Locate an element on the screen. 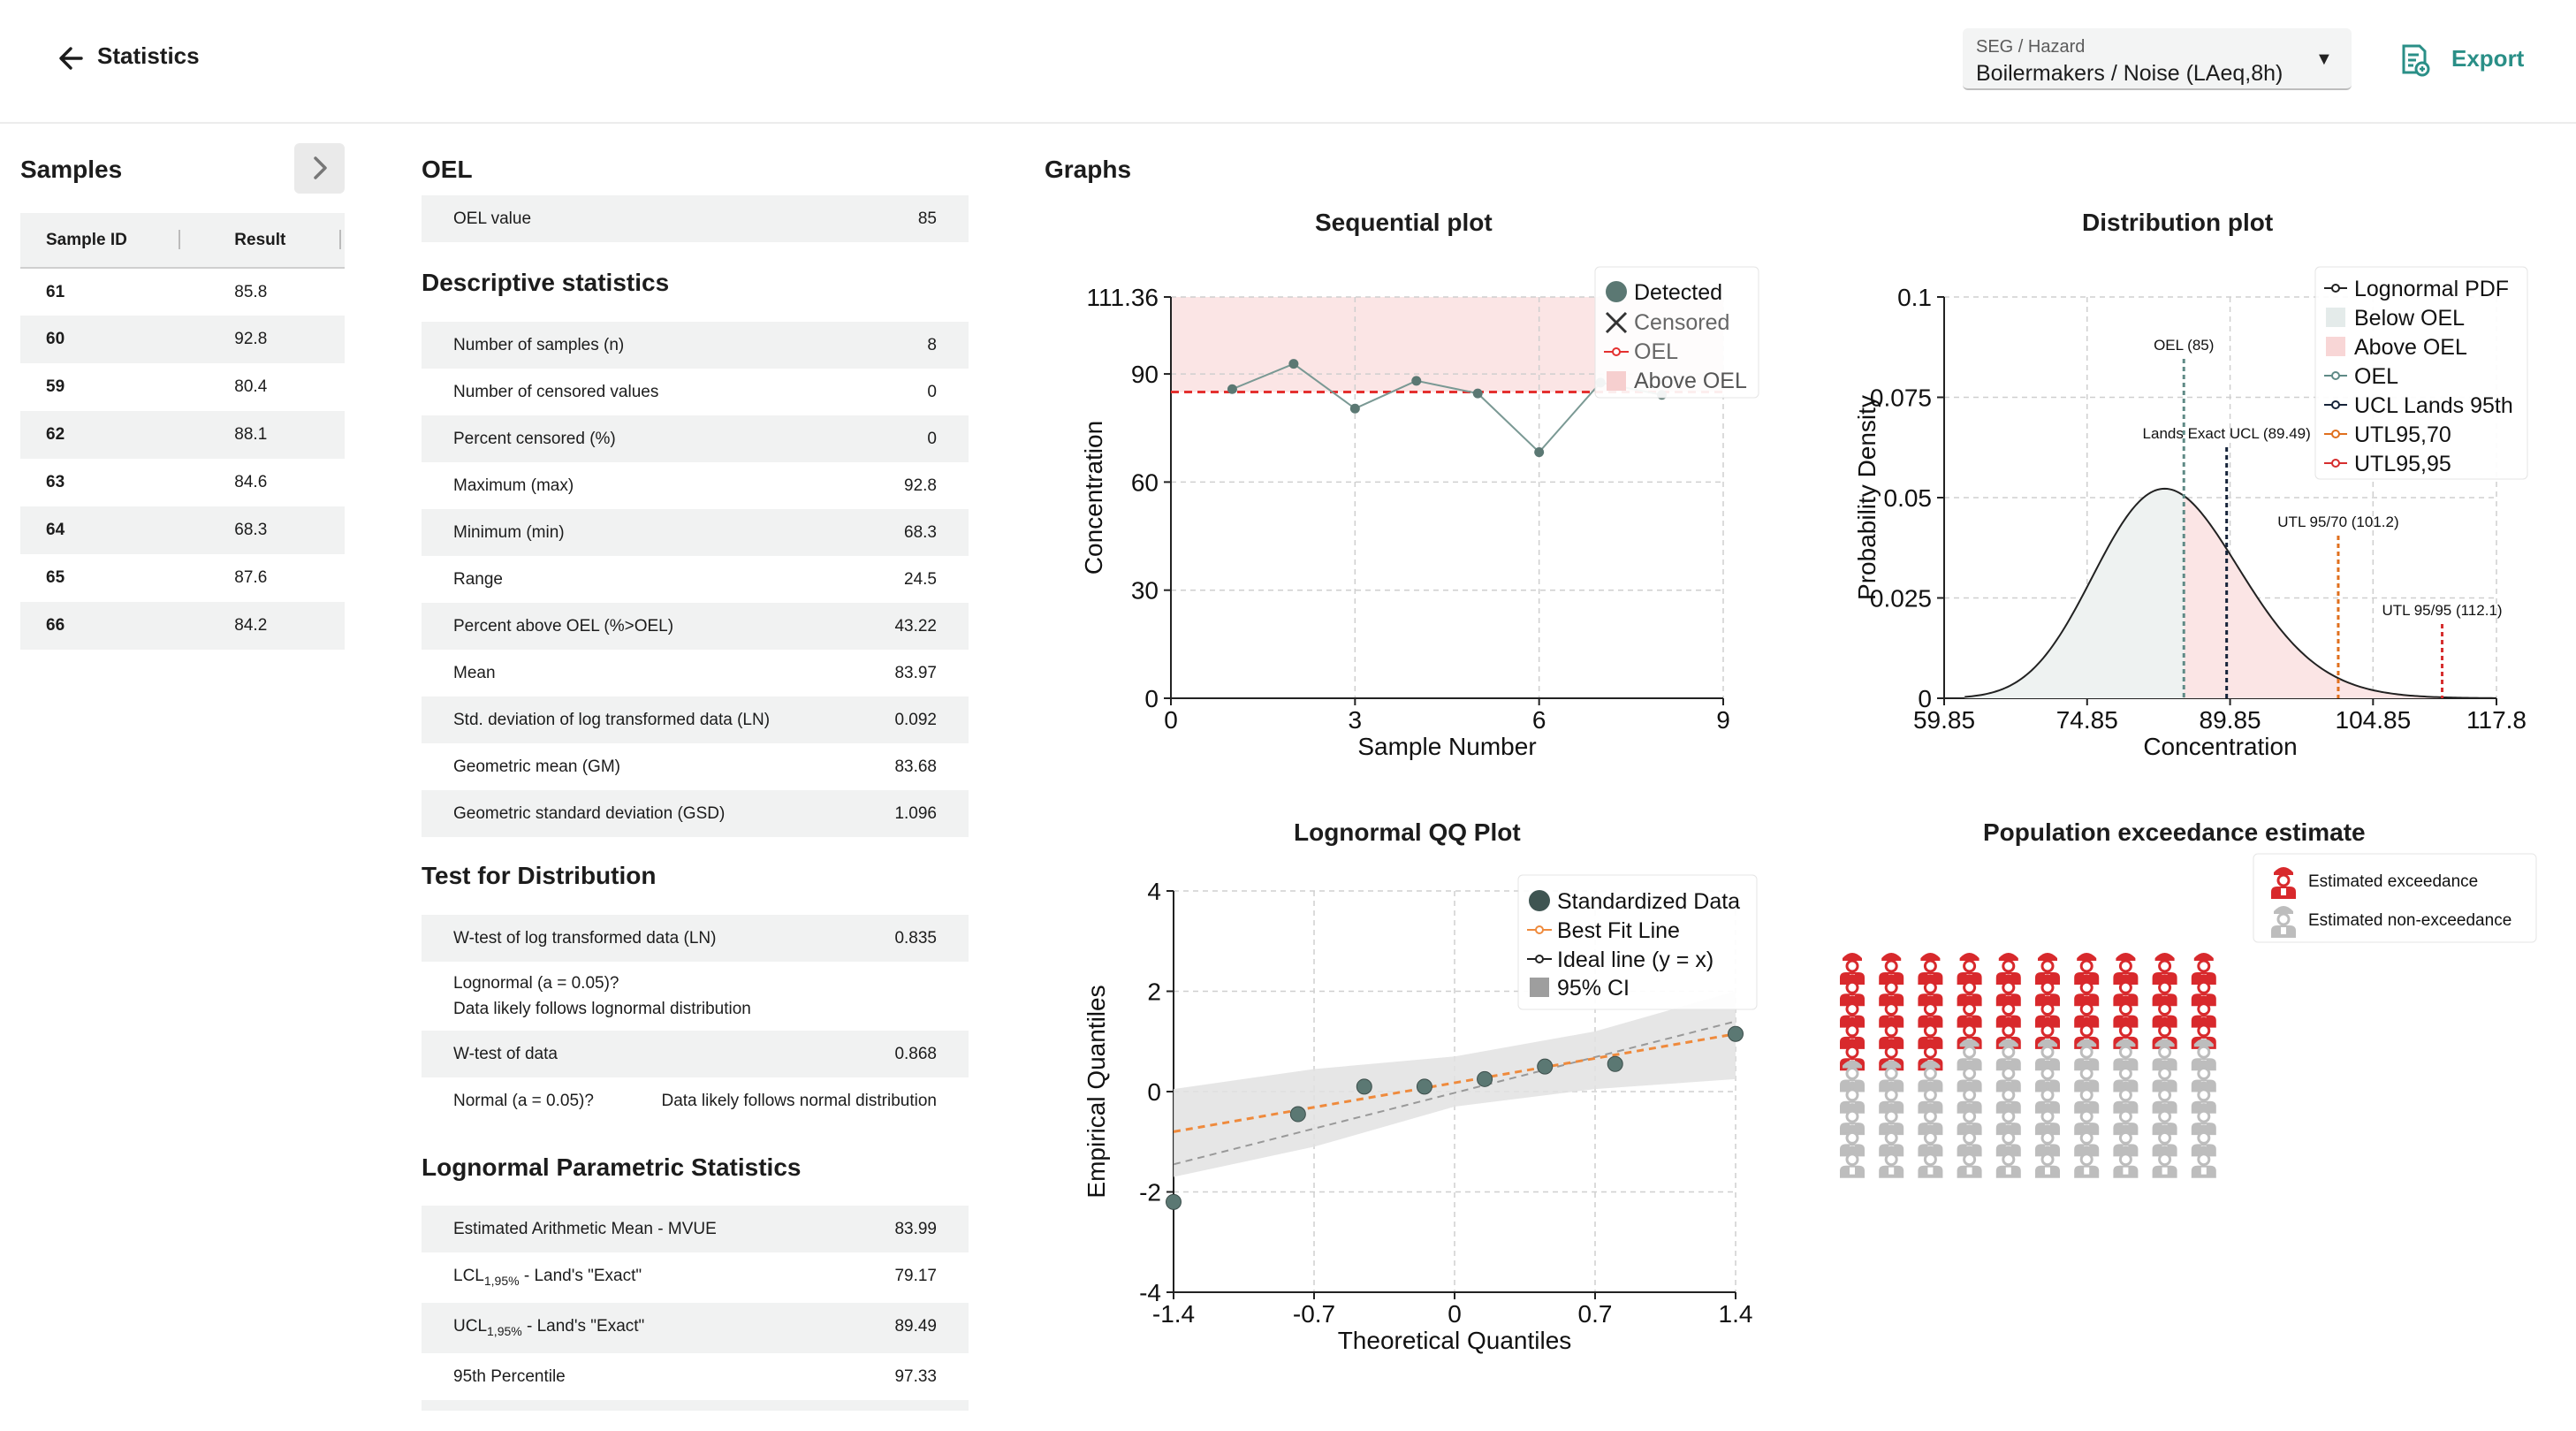 The width and height of the screenshot is (2576, 1431). column-header-result: Result is located at coordinates (276, 241).